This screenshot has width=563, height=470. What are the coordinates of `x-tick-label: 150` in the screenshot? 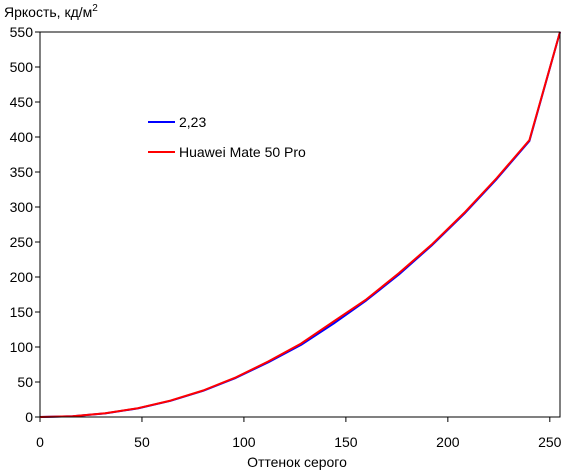 It's located at (346, 442).